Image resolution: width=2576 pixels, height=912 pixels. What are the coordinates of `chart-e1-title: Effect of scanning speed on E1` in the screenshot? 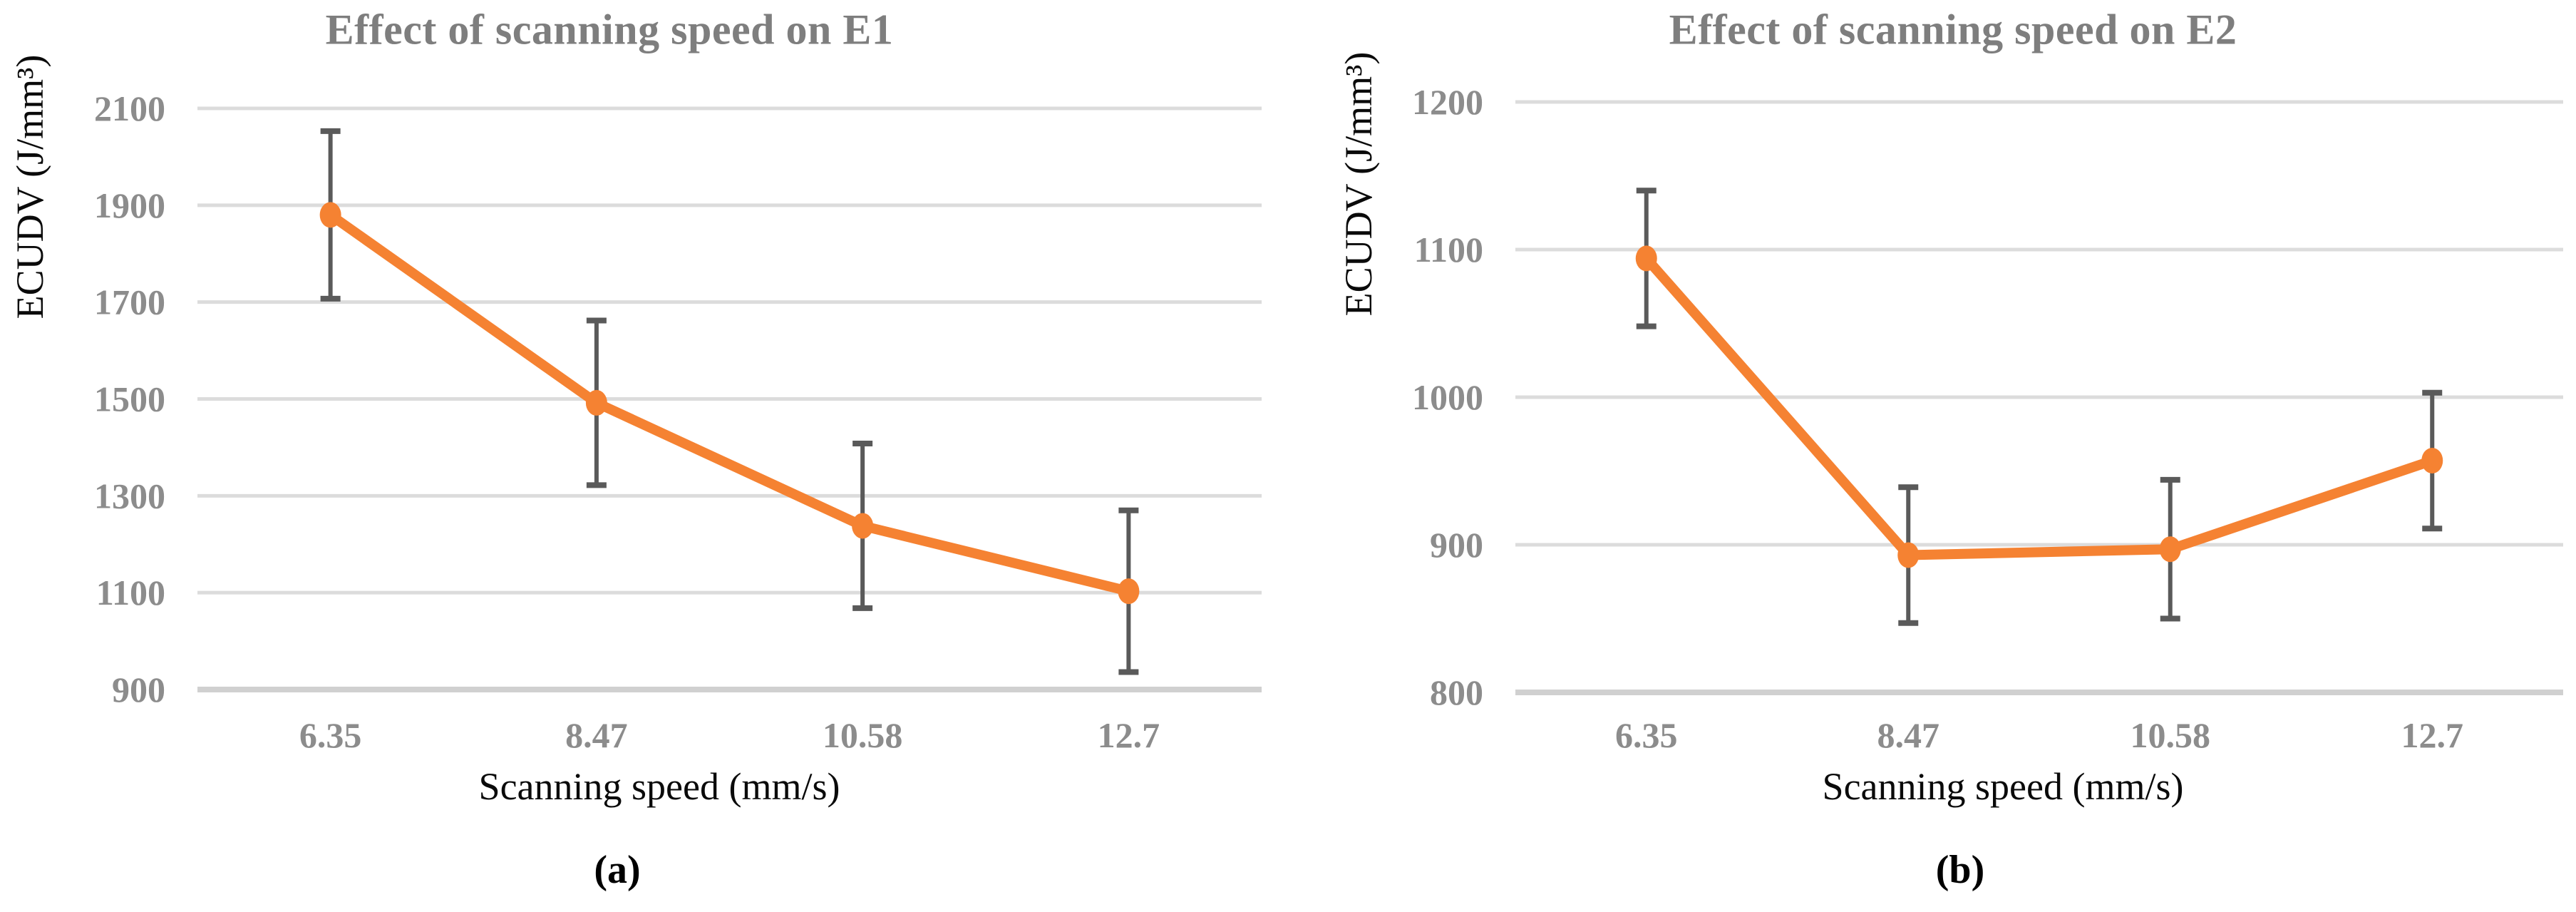 It's located at (609, 29).